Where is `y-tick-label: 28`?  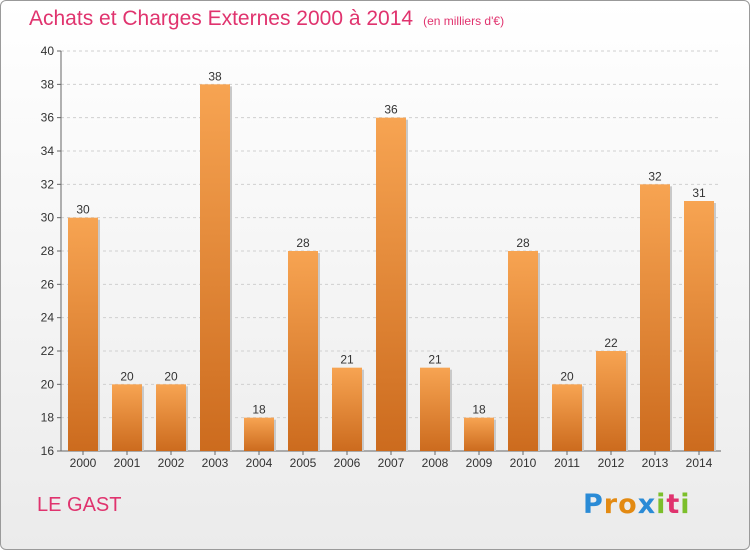 y-tick-label: 28 is located at coordinates (48, 251).